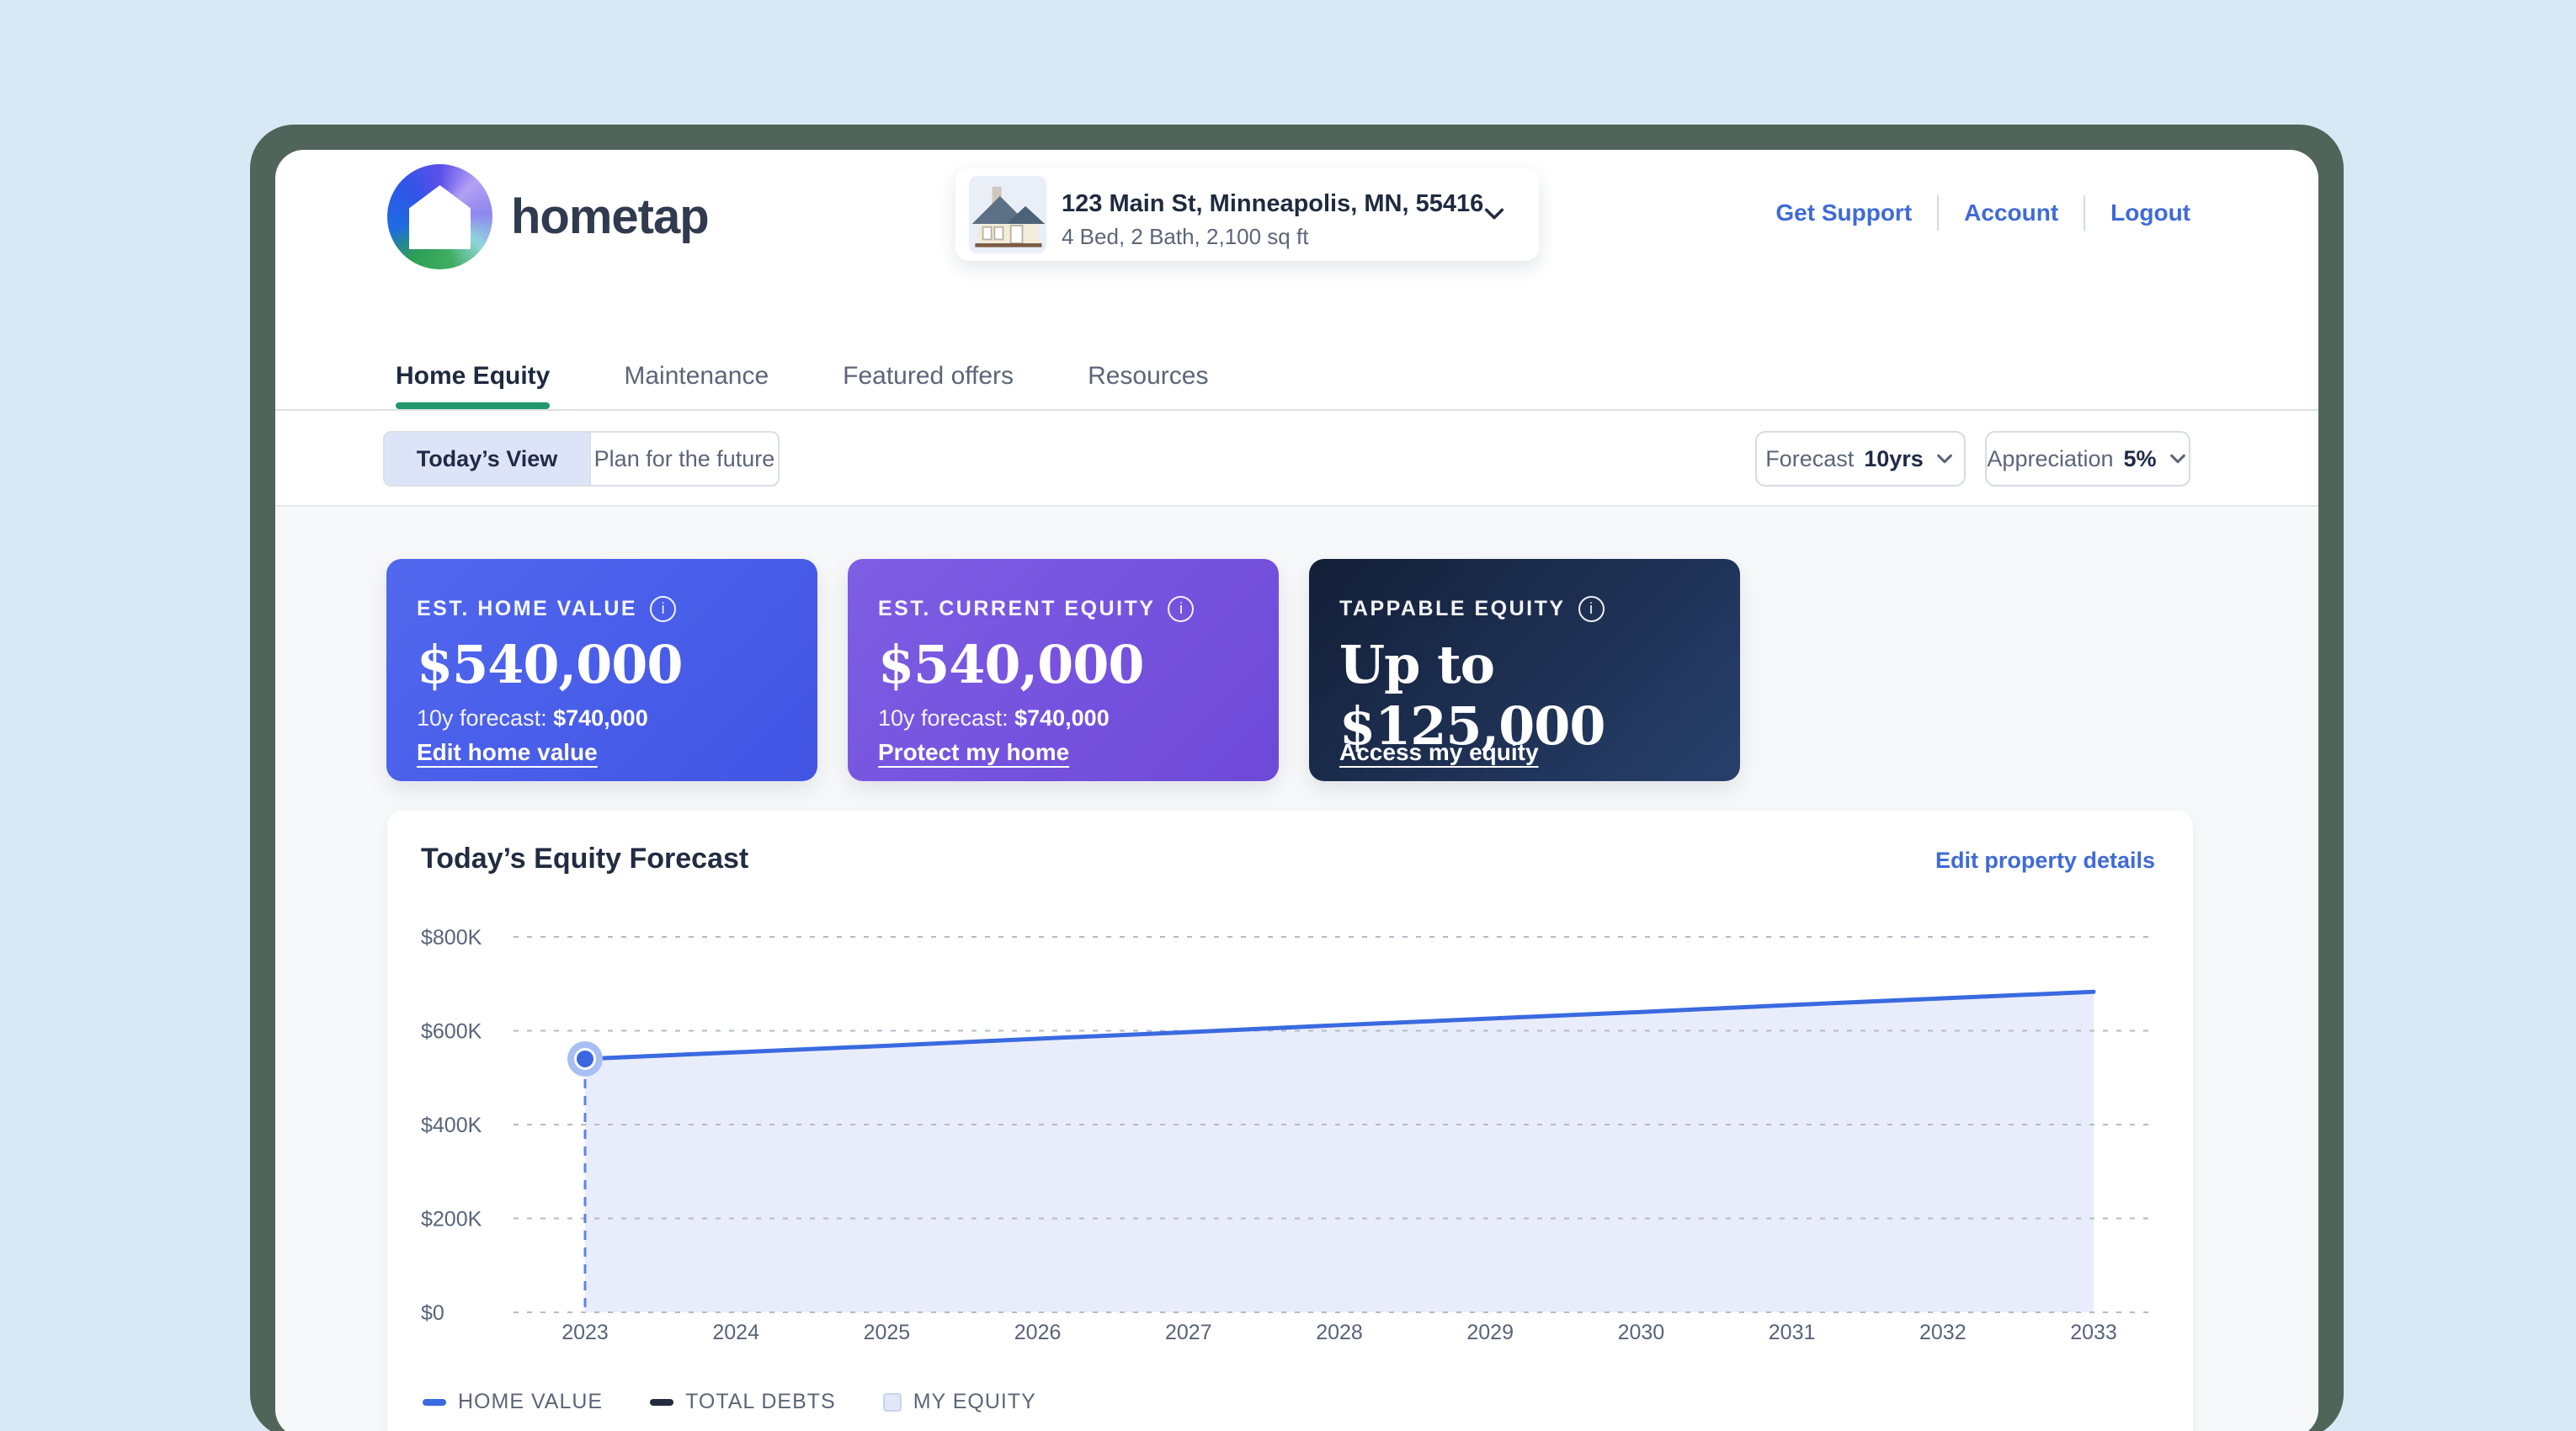 Image resolution: width=2576 pixels, height=1431 pixels. What do you see at coordinates (1439, 752) in the screenshot?
I see `access-my-equity-link: Access my equity` at bounding box center [1439, 752].